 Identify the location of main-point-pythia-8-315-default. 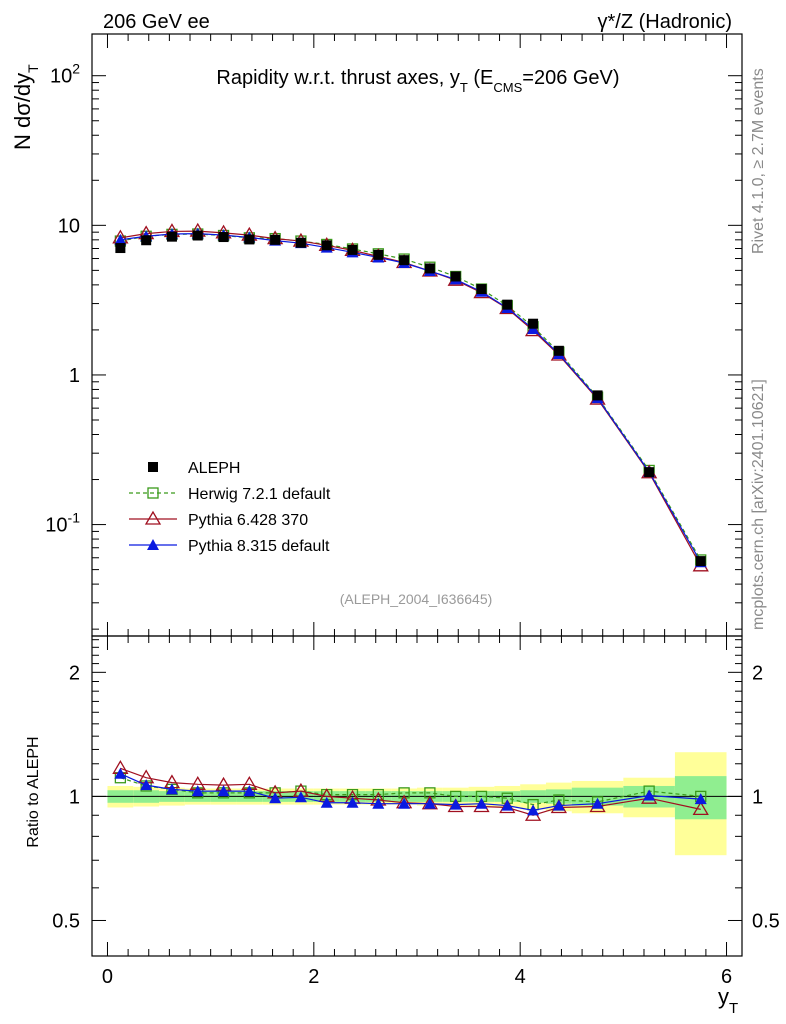
(120, 239).